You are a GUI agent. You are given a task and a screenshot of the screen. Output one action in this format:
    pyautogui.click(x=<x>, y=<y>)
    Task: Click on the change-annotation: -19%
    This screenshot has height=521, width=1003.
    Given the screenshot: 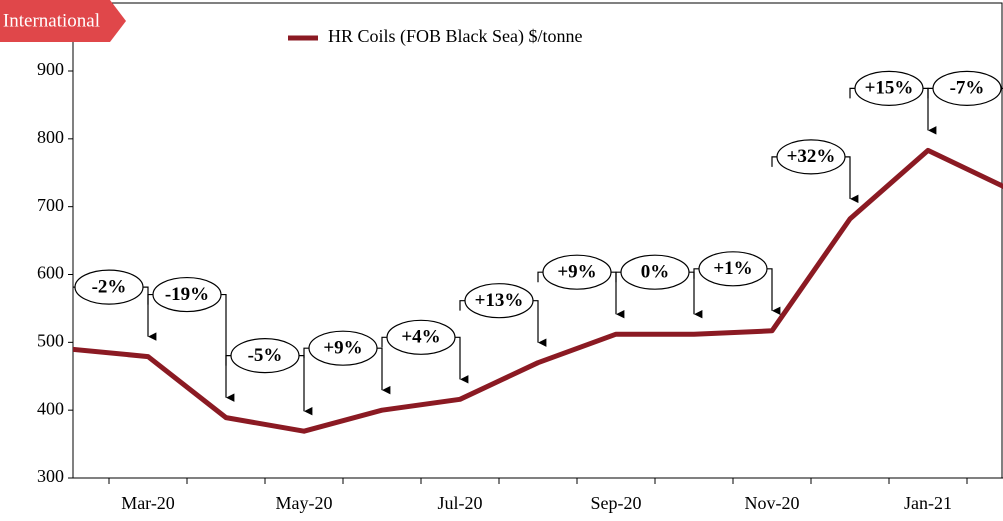 What is the action you would take?
    pyautogui.click(x=191, y=339)
    